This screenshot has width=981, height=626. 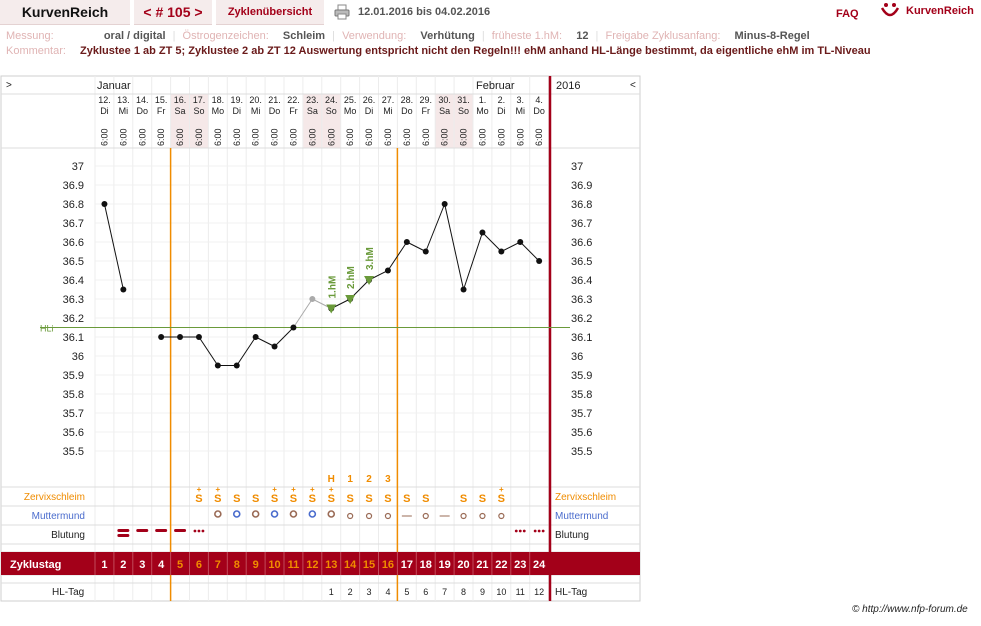 I want to click on row-label-muttermund-right: Muttermund, so click(x=581, y=516).